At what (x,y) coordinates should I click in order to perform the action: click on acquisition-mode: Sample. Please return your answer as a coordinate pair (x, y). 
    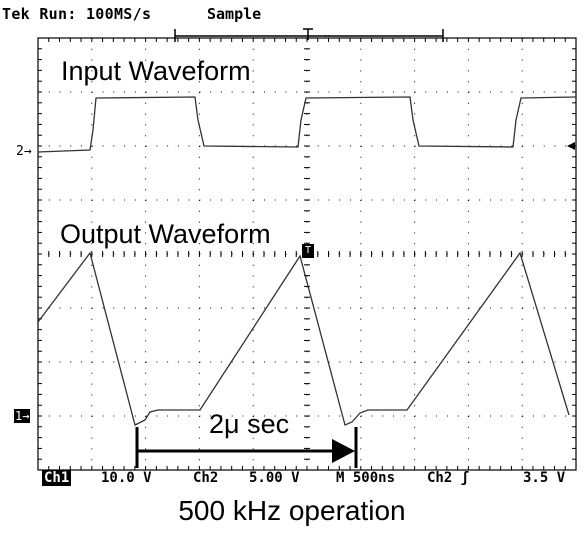
    Looking at the image, I should click on (234, 14).